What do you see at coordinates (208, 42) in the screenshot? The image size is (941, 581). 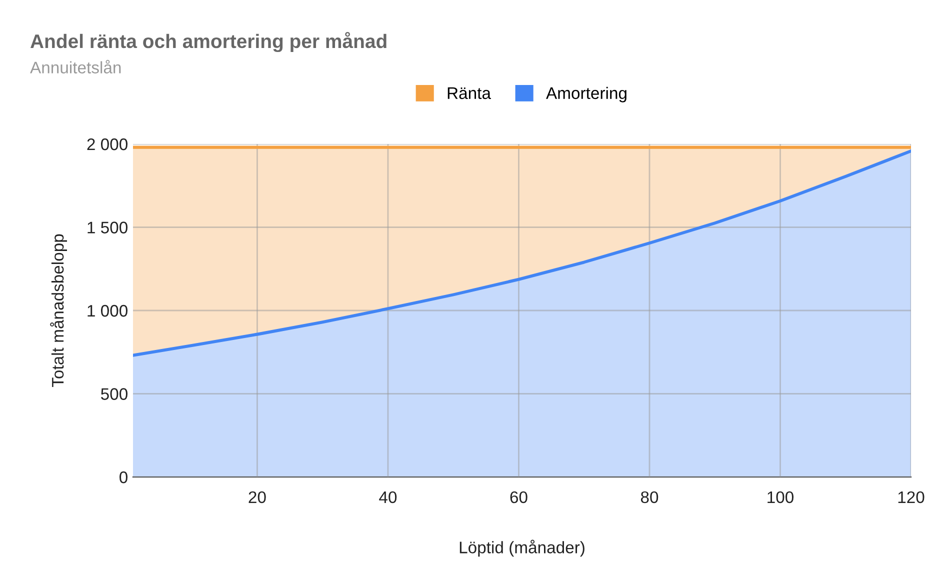 I see `chart-title: Andel ränta och amortering per månad` at bounding box center [208, 42].